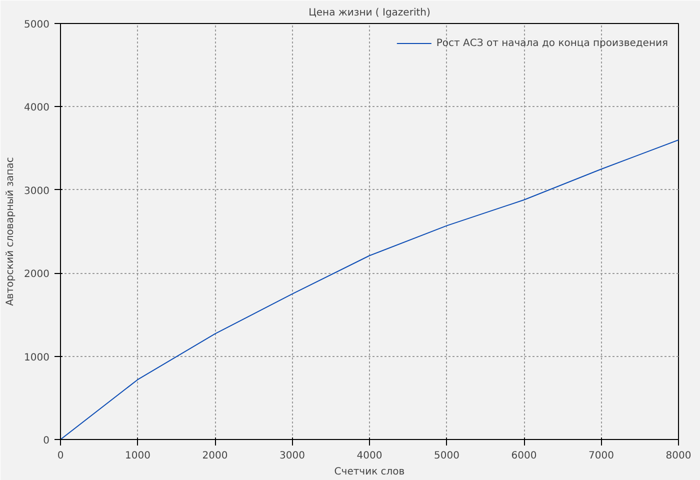 The width and height of the screenshot is (700, 480). Describe the element at coordinates (552, 43) in the screenshot. I see `legend-label: Рост АСЗ от начала до конца произведения` at that location.